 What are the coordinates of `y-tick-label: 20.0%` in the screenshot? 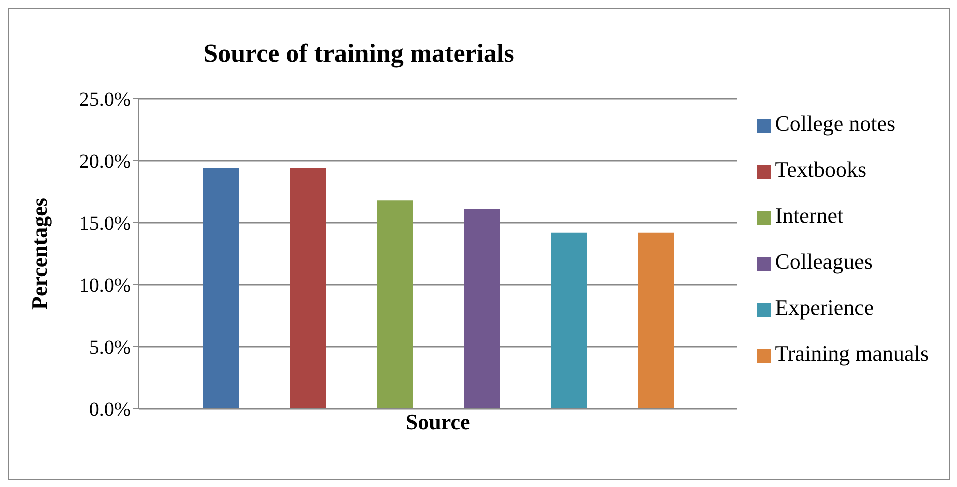 It's located at (105, 162).